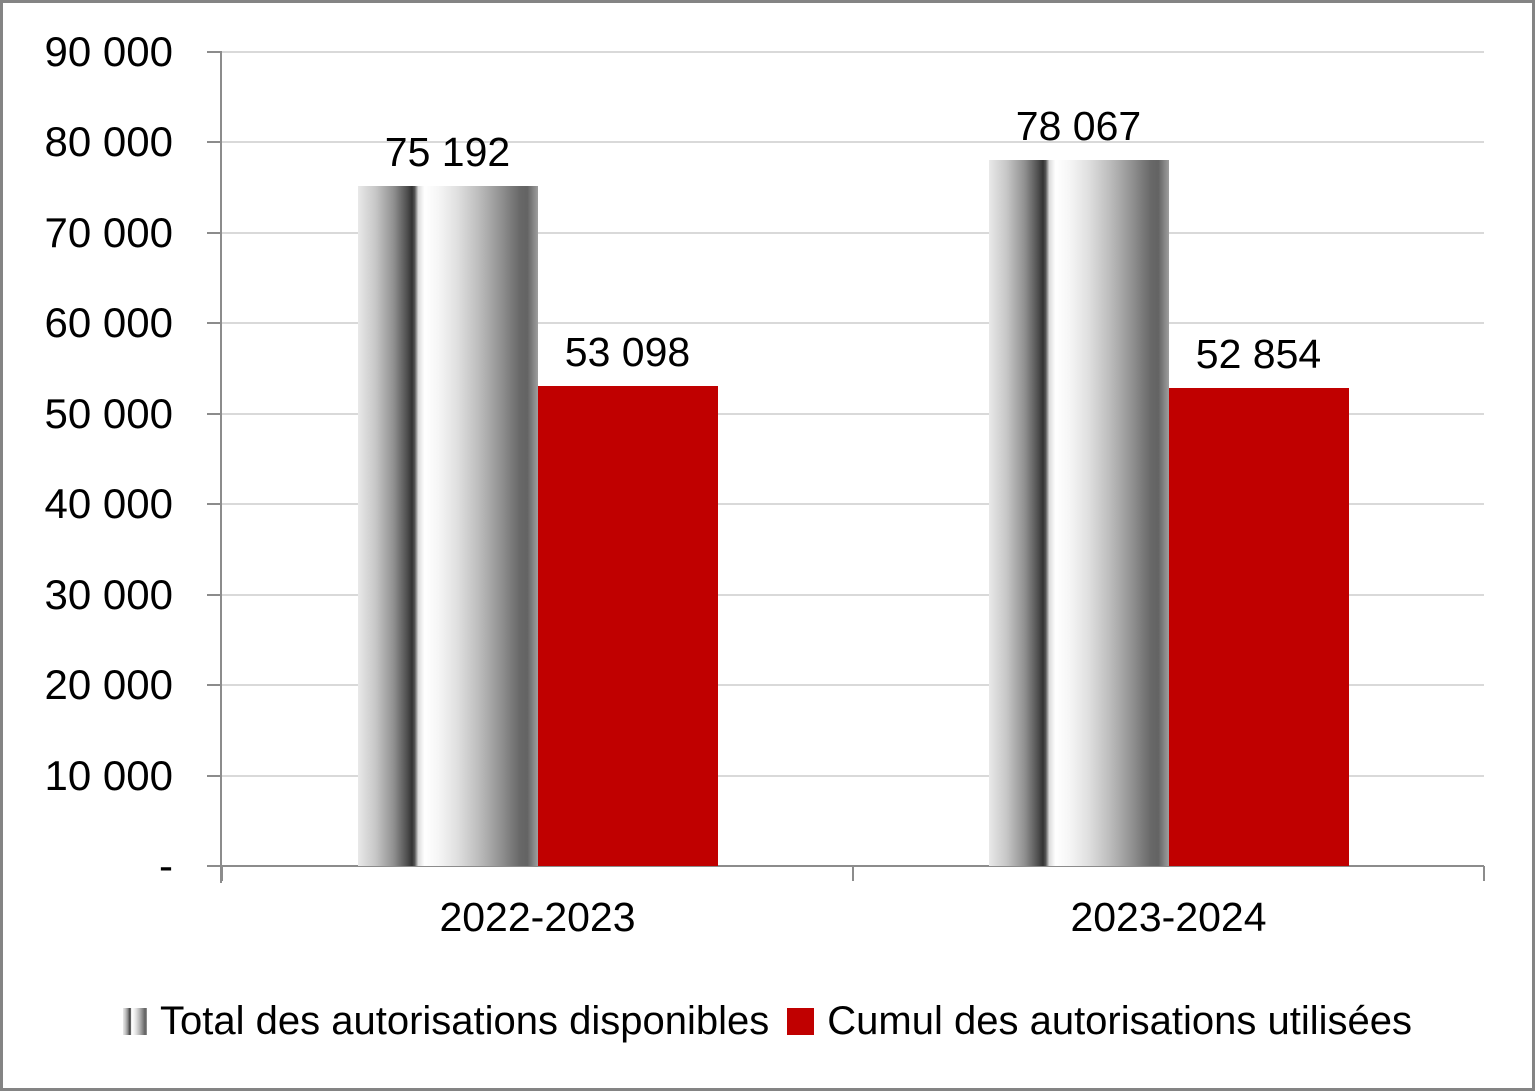 This screenshot has width=1535, height=1091. I want to click on y-axis-tick-label: 90 000, so click(108, 51).